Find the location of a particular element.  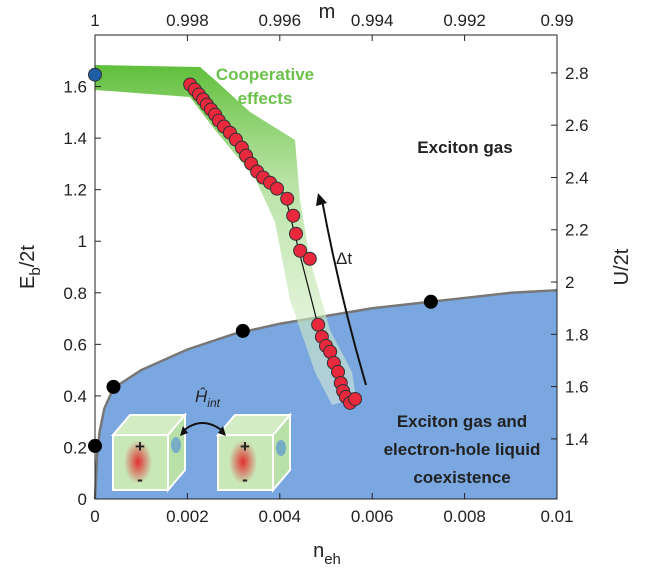

y-title-main: E is located at coordinates (28, 282).